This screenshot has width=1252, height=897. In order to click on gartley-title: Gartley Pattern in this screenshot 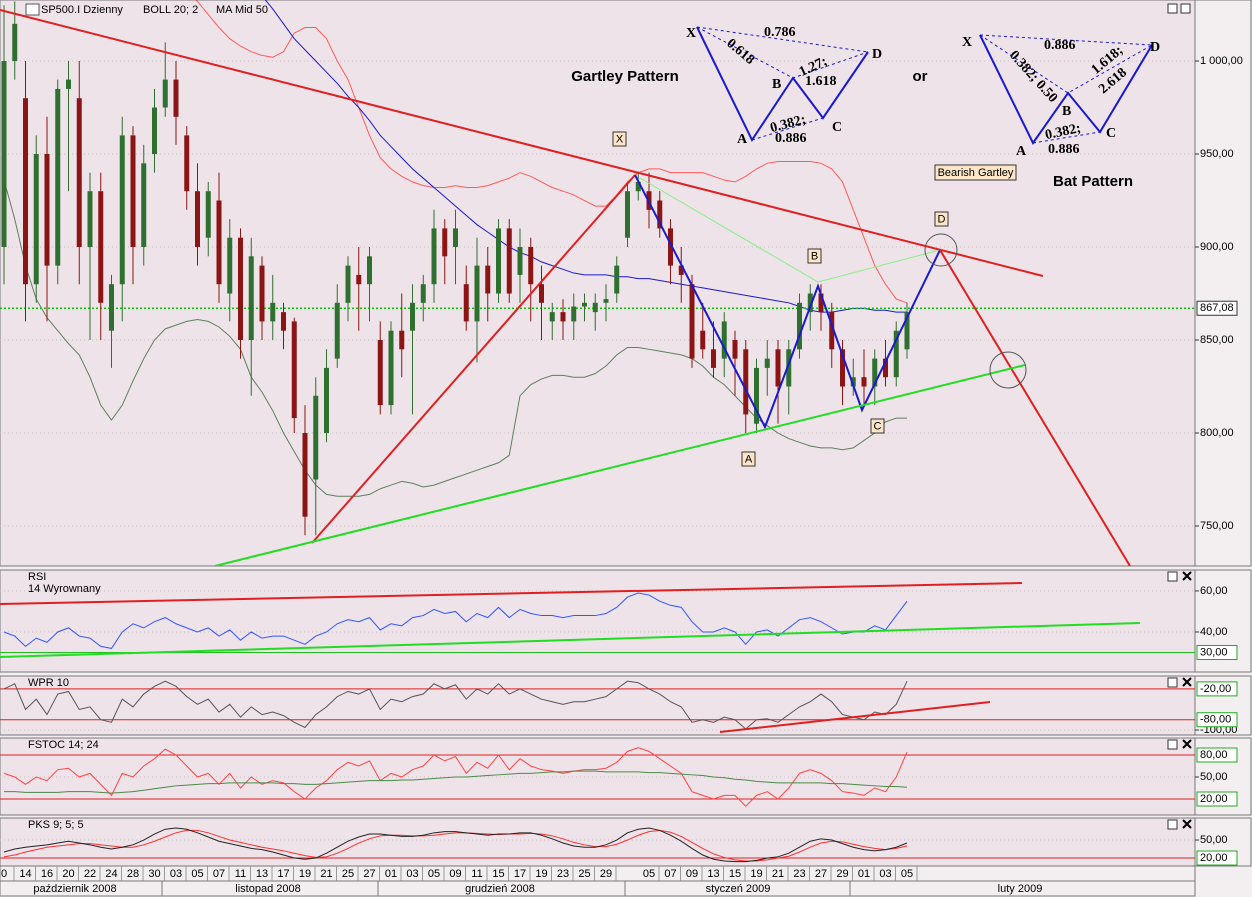, I will do `click(625, 76)`.